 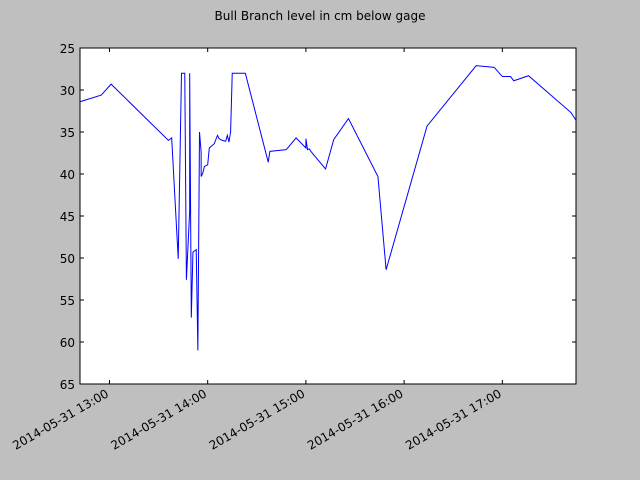 I want to click on x-tick-label: 2014-05-31 13:00, so click(x=60, y=419).